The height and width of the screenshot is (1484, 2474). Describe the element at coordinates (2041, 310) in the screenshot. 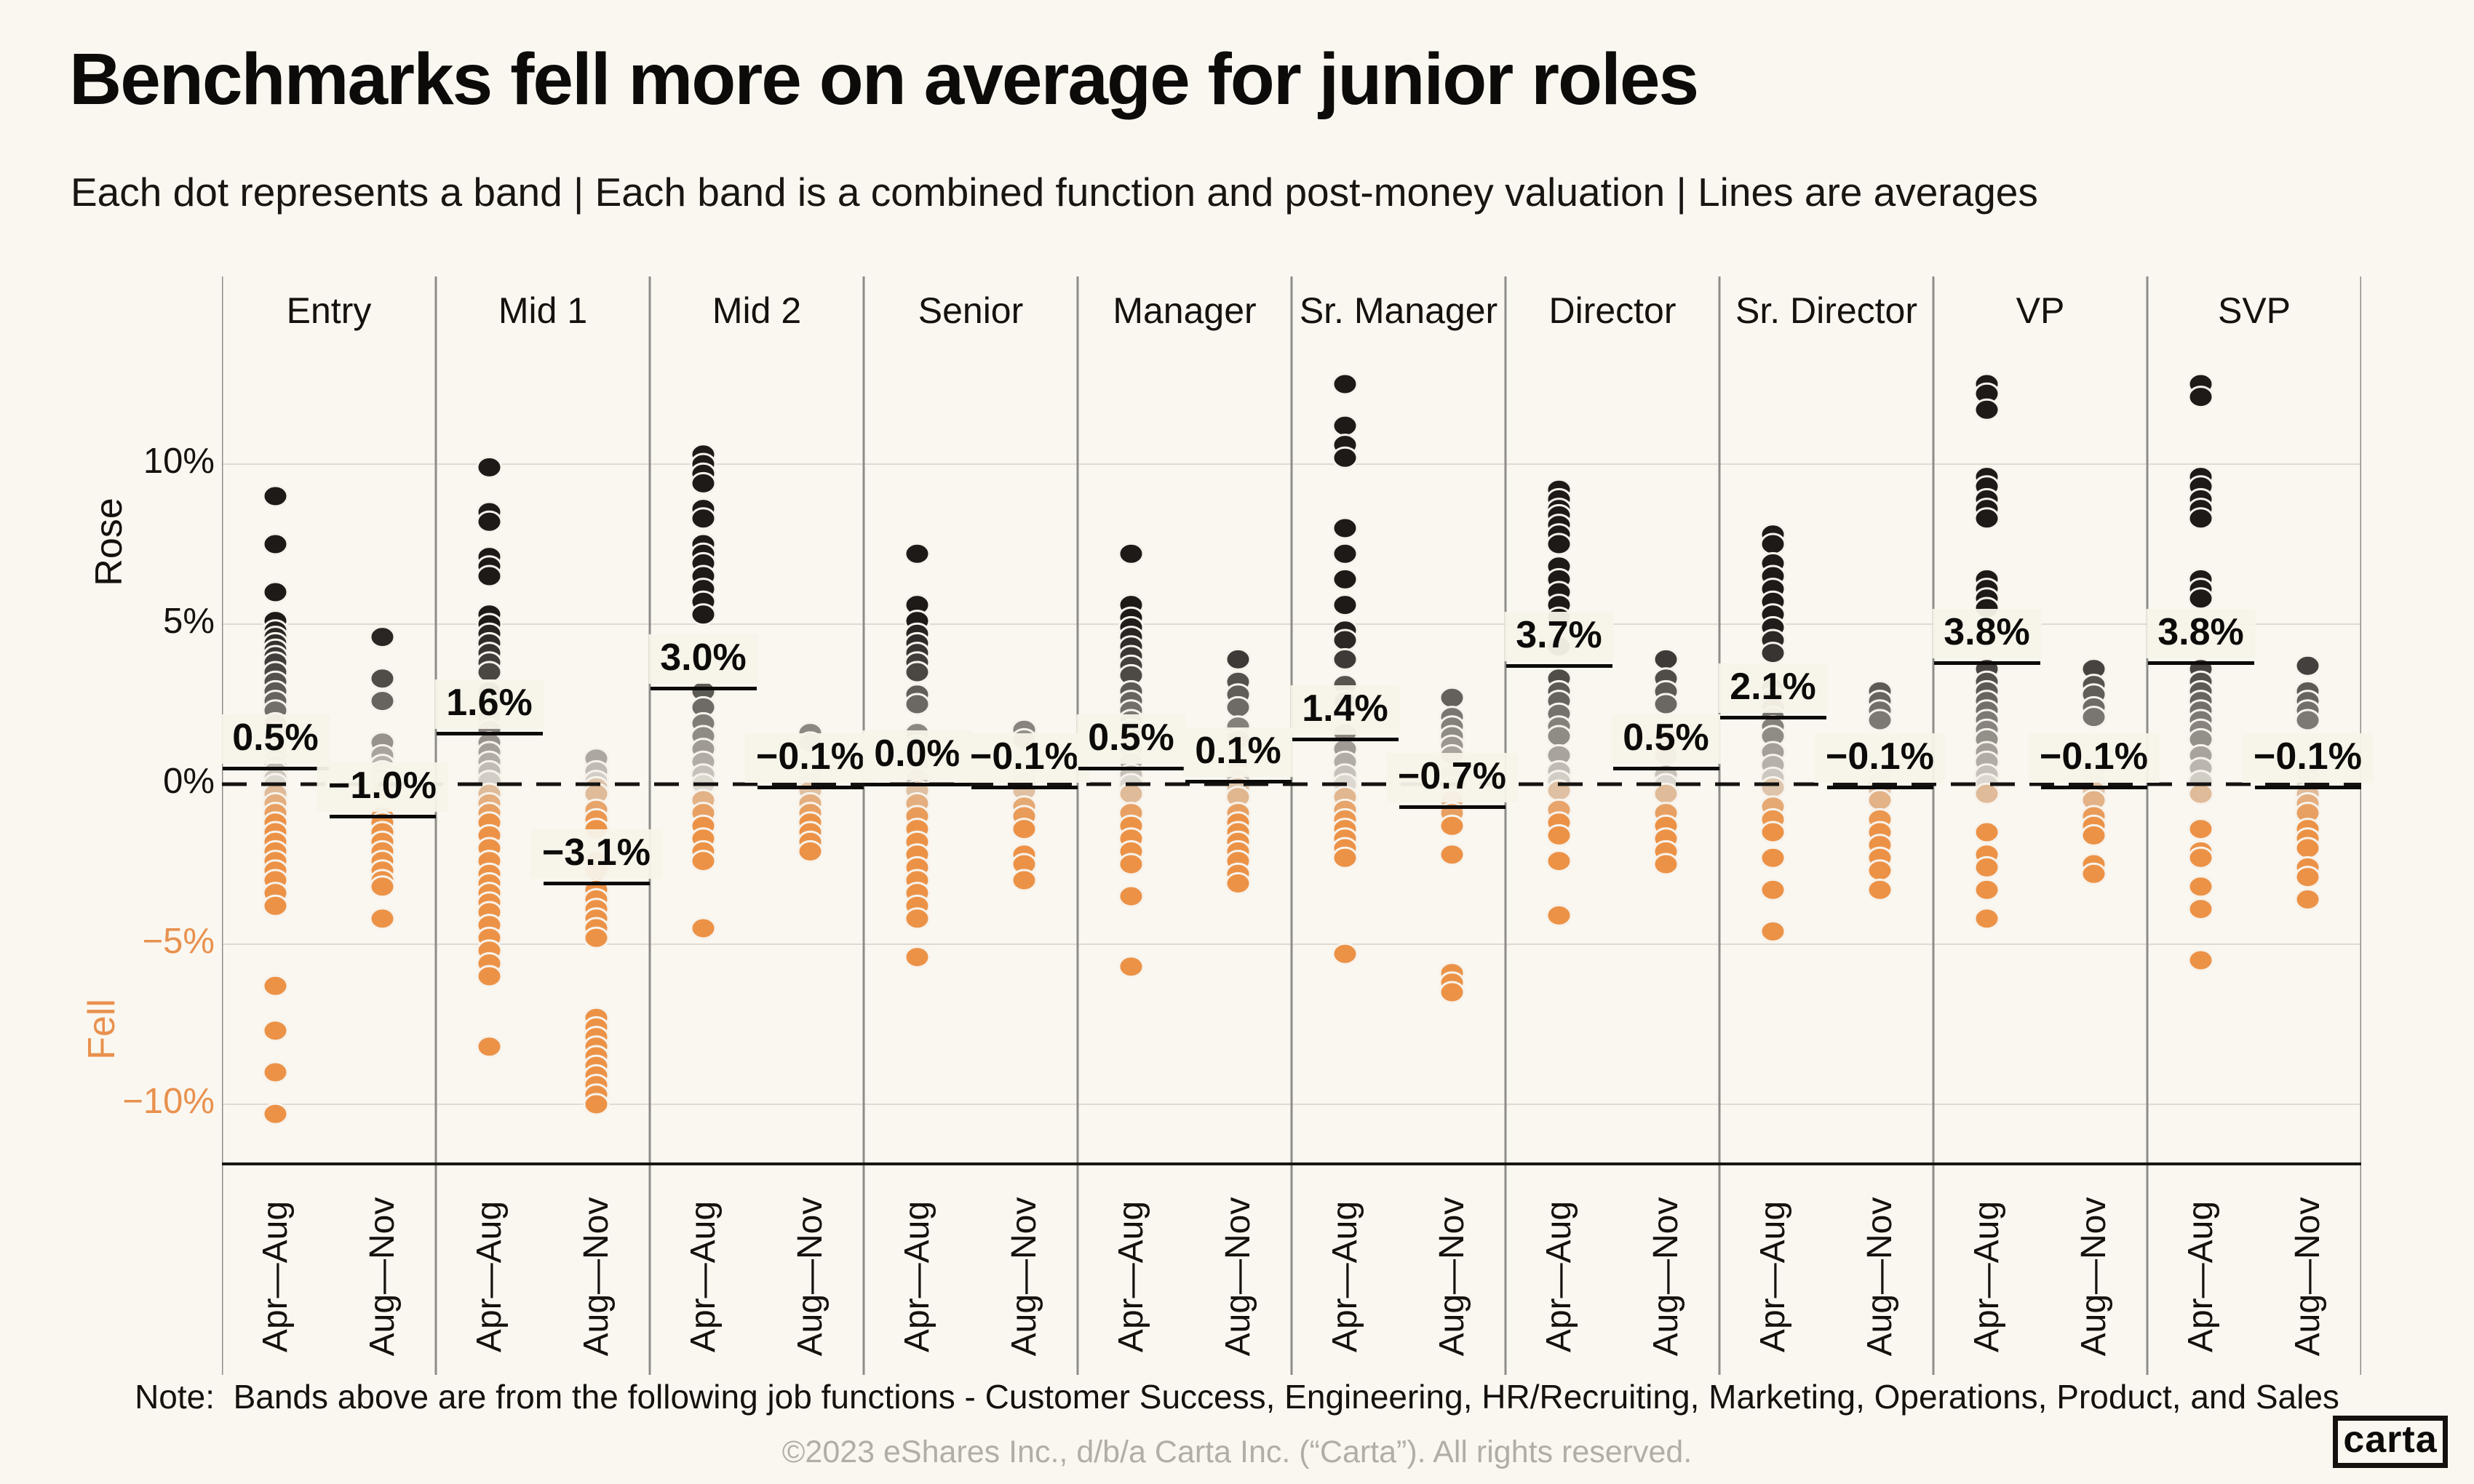

I see `column-header: VP` at that location.